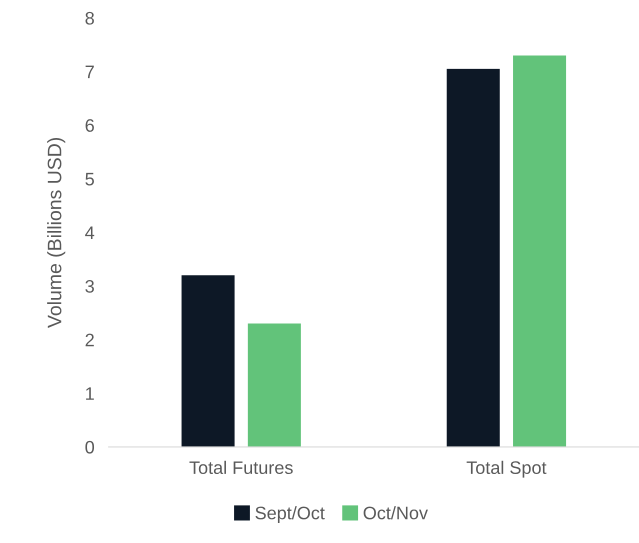 The image size is (639, 543). Describe the element at coordinates (506, 469) in the screenshot. I see `x-tick-label: Total Spot` at that location.